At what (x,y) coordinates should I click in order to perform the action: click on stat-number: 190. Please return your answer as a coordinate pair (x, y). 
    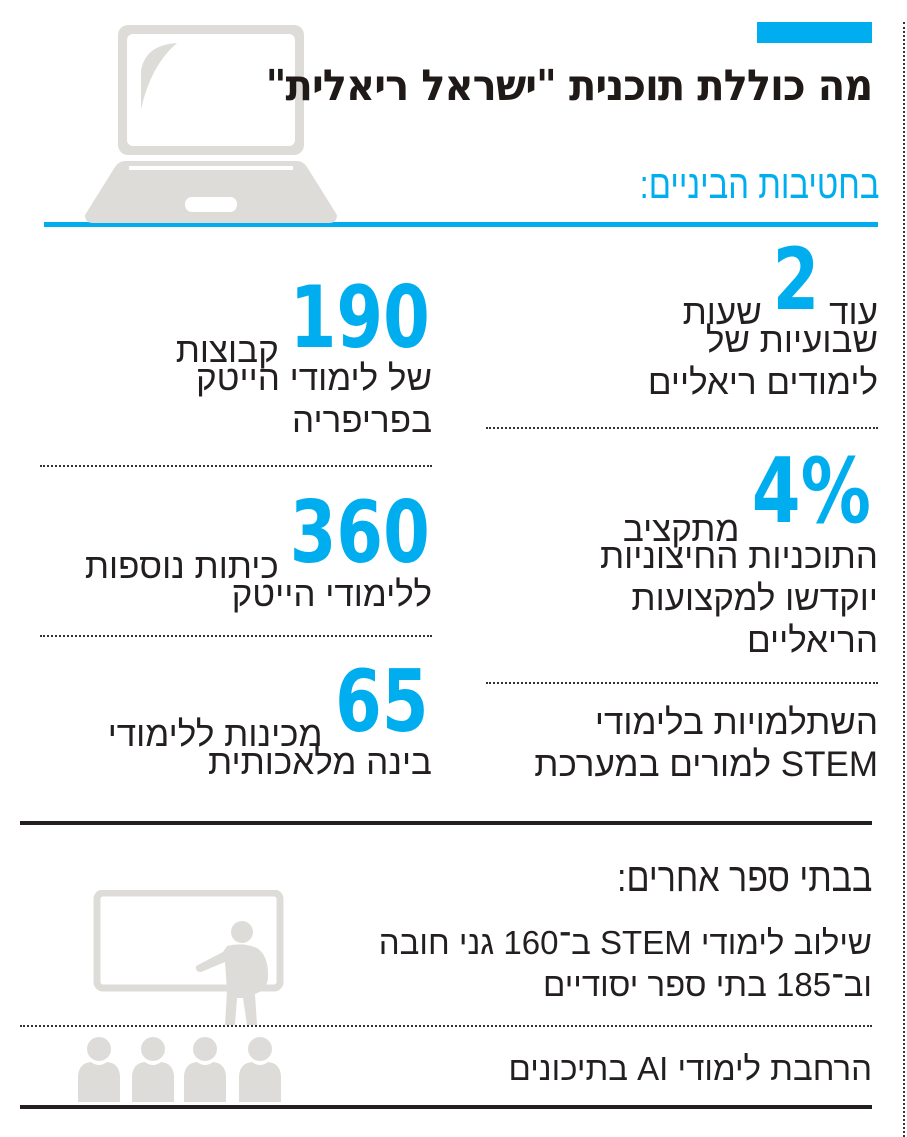
    Looking at the image, I should click on (360, 318).